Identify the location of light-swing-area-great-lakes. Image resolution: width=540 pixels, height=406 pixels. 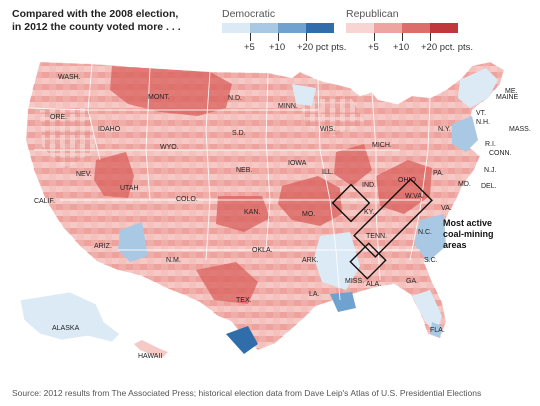
(333, 116).